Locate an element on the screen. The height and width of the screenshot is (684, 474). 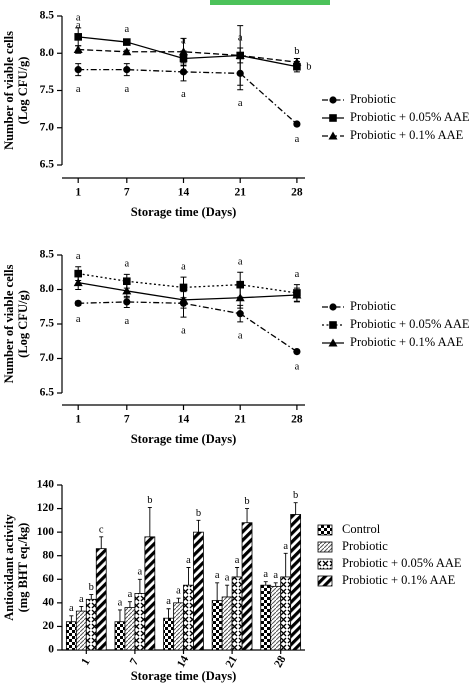
y-tick-label: 40 is located at coordinates (49, 602).